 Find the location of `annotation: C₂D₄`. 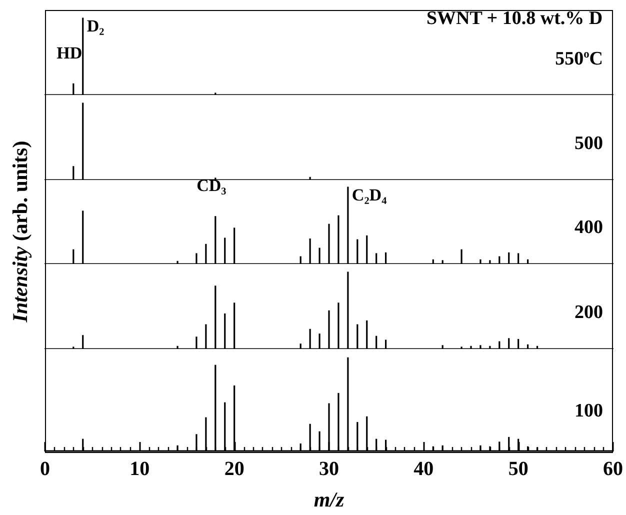

annotation: C₂D₄ is located at coordinates (369, 195).